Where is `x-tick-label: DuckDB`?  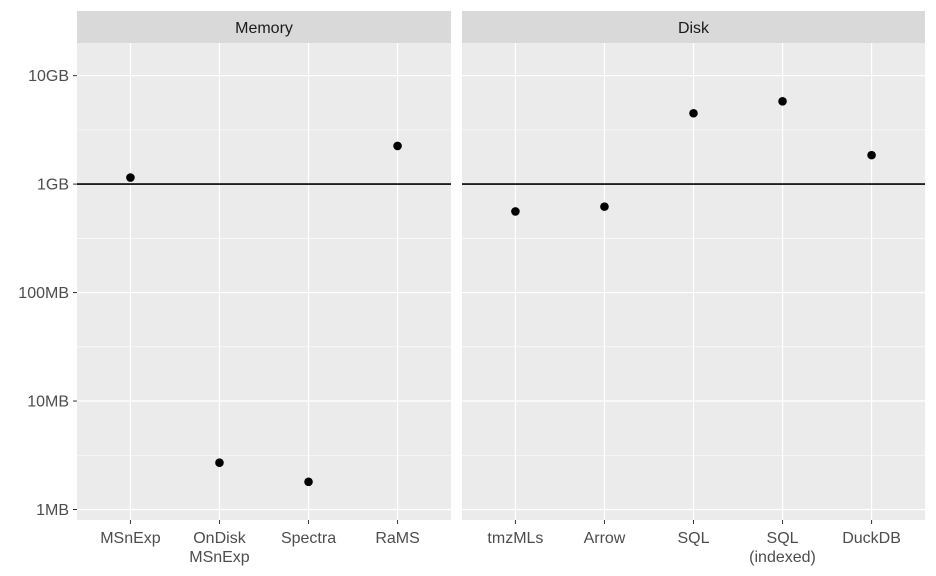 x-tick-label: DuckDB is located at coordinates (871, 538).